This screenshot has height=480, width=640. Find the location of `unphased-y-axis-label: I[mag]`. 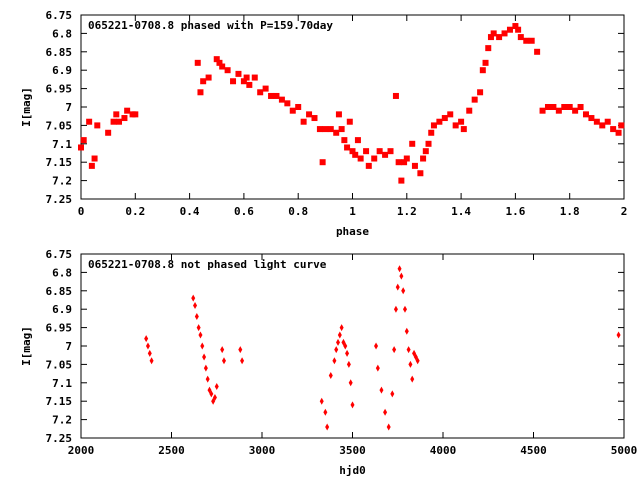

unphased-y-axis-label: I[mag] is located at coordinates (26, 346).